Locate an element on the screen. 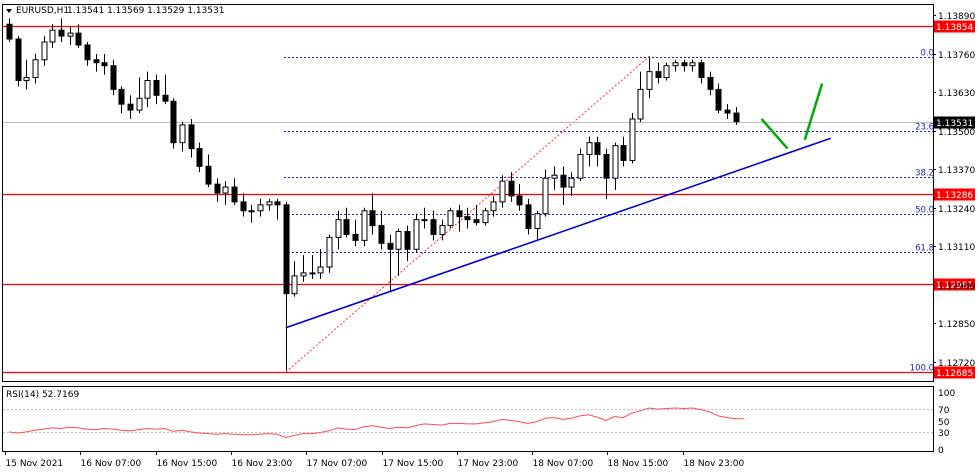 This screenshot has width=979, height=475. current-price-label: 1.13531 is located at coordinates (954, 124).